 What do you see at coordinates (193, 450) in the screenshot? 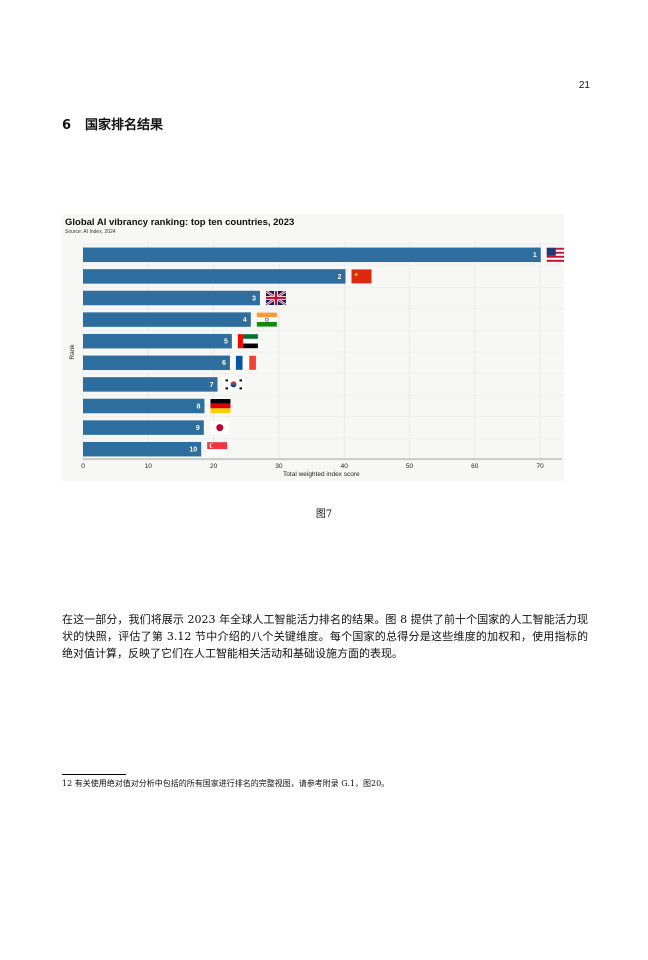
I see `bar-rank-label: 10` at bounding box center [193, 450].